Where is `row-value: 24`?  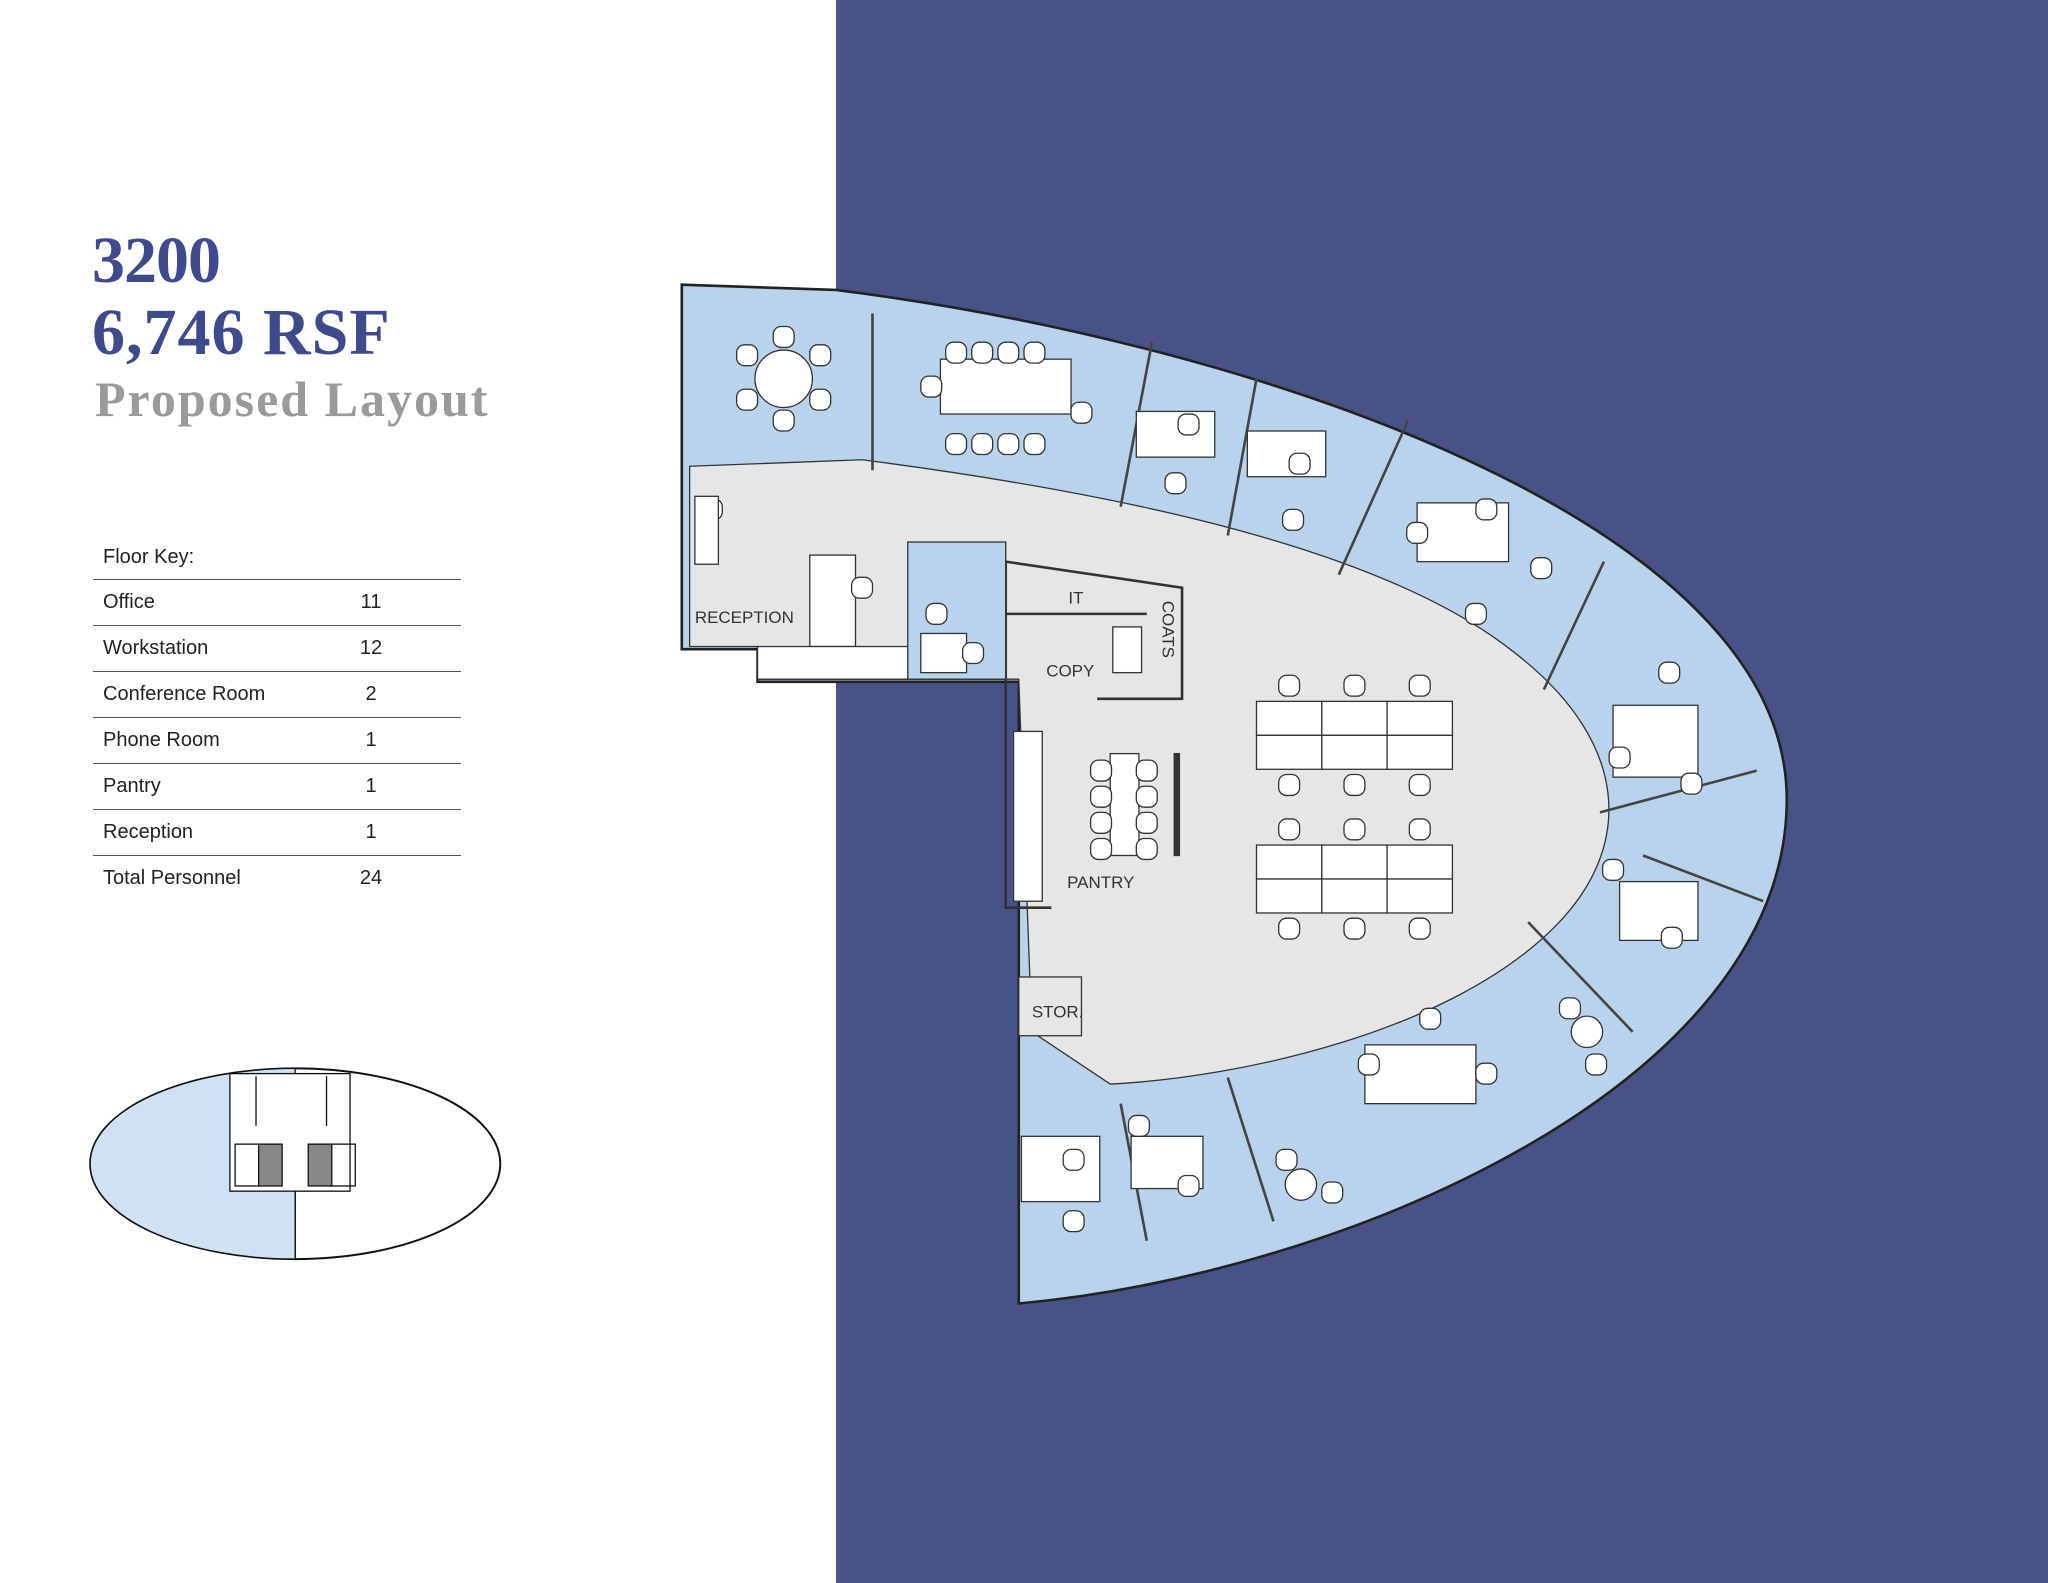 row-value: 24 is located at coordinates (371, 878).